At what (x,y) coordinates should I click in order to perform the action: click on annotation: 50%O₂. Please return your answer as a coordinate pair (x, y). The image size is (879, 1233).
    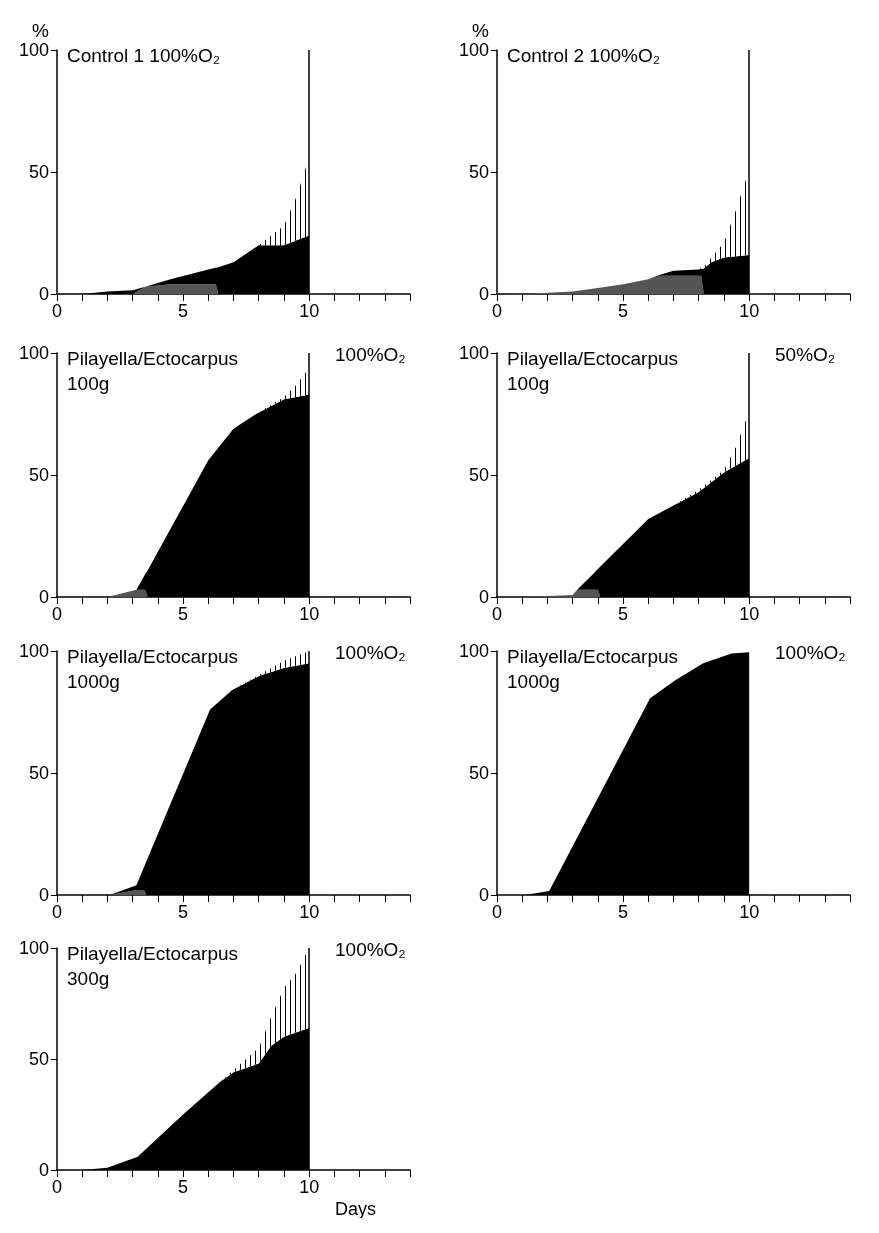
    Looking at the image, I should click on (805, 354).